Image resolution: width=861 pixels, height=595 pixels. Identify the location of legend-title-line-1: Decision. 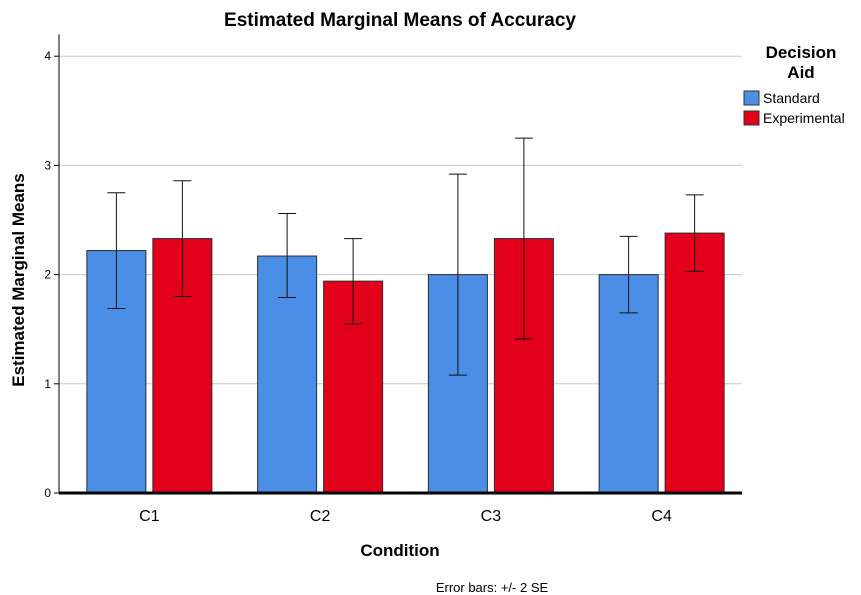
(801, 52).